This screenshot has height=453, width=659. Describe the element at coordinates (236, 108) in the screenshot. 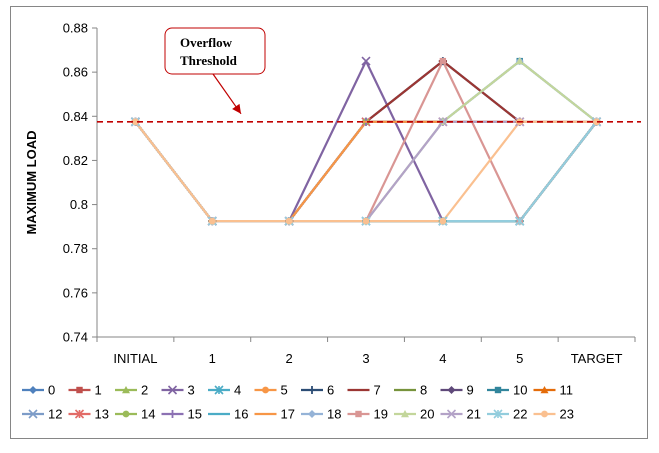

I see `callout-arrowhead` at that location.